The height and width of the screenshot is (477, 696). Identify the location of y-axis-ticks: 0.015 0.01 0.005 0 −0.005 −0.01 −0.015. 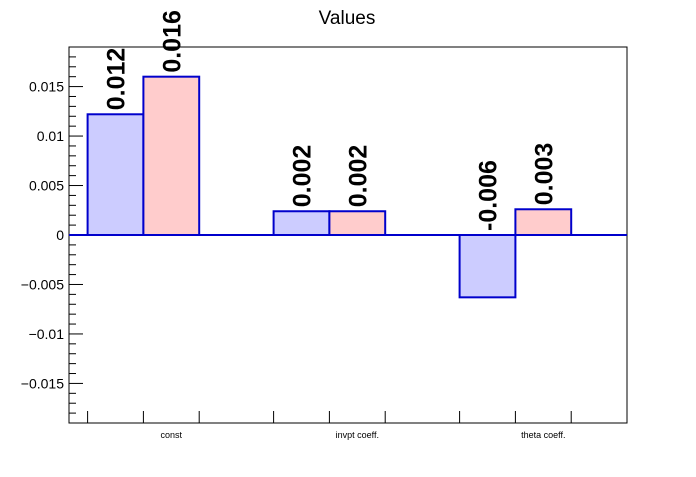
(52, 235).